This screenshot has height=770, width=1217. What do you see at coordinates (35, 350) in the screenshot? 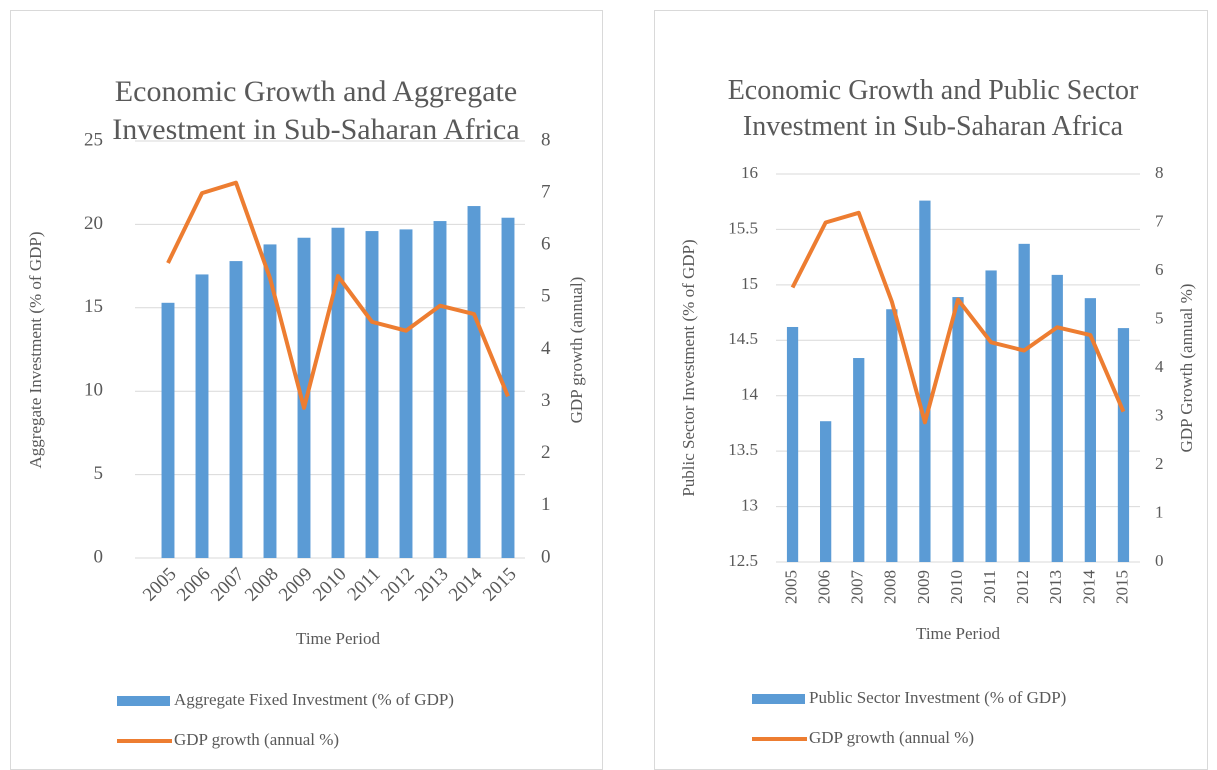
I see `y-axis-label: Aggregate Investment (% of GDP)` at bounding box center [35, 350].